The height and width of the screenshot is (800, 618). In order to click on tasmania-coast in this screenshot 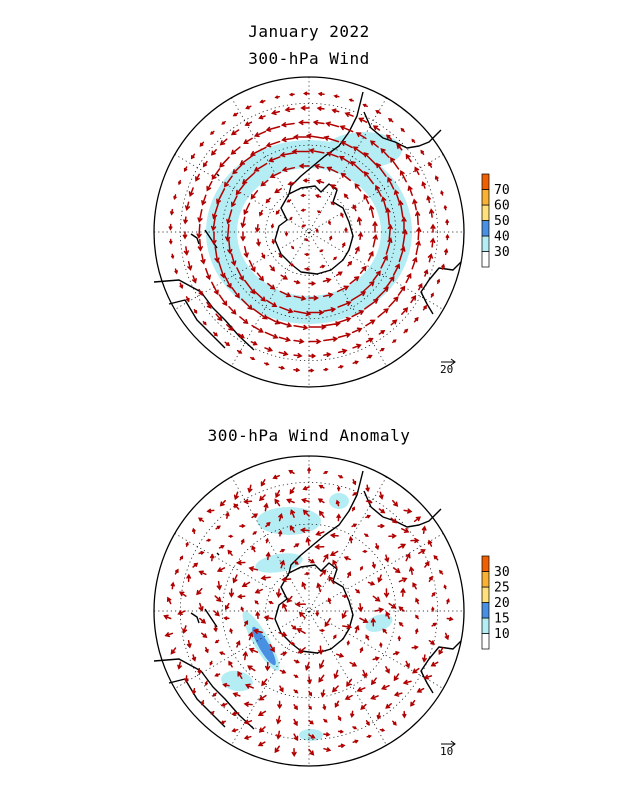, I will do `click(197, 703)`.